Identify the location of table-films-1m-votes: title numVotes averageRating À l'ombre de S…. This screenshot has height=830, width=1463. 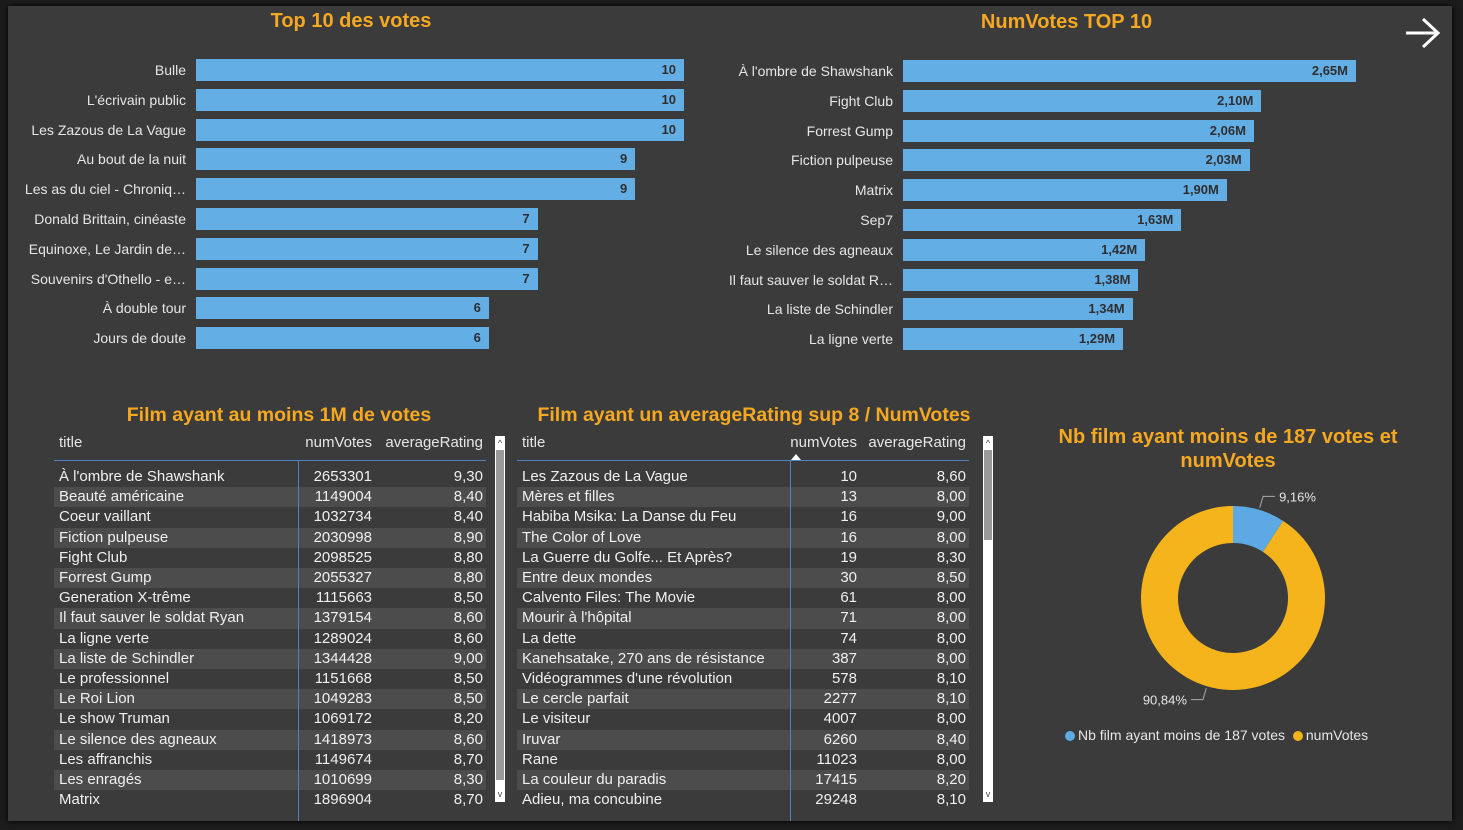
(281, 625).